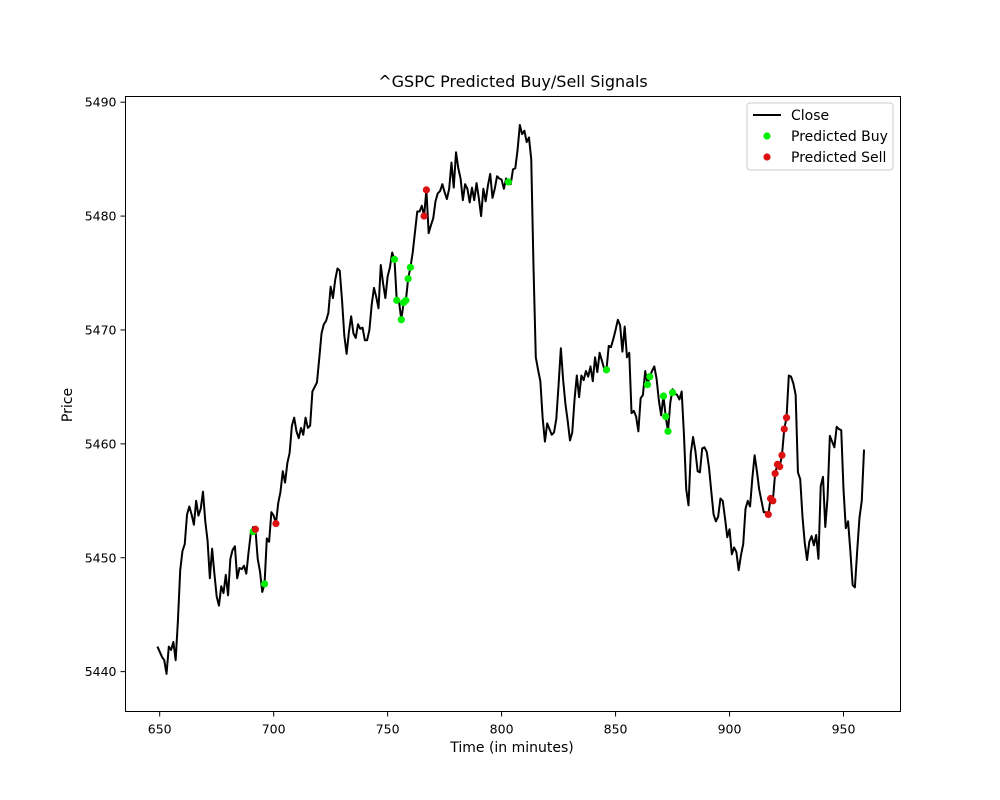 The height and width of the screenshot is (800, 1000). I want to click on y-axis: 5440 5450 5460 5470 5480 5490, so click(105, 387).